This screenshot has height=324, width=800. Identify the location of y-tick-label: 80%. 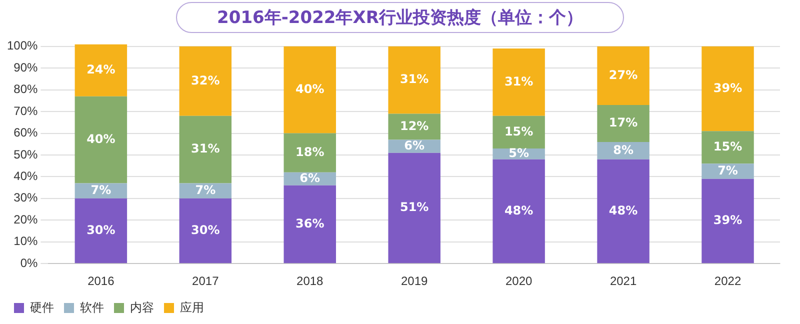
(26, 89).